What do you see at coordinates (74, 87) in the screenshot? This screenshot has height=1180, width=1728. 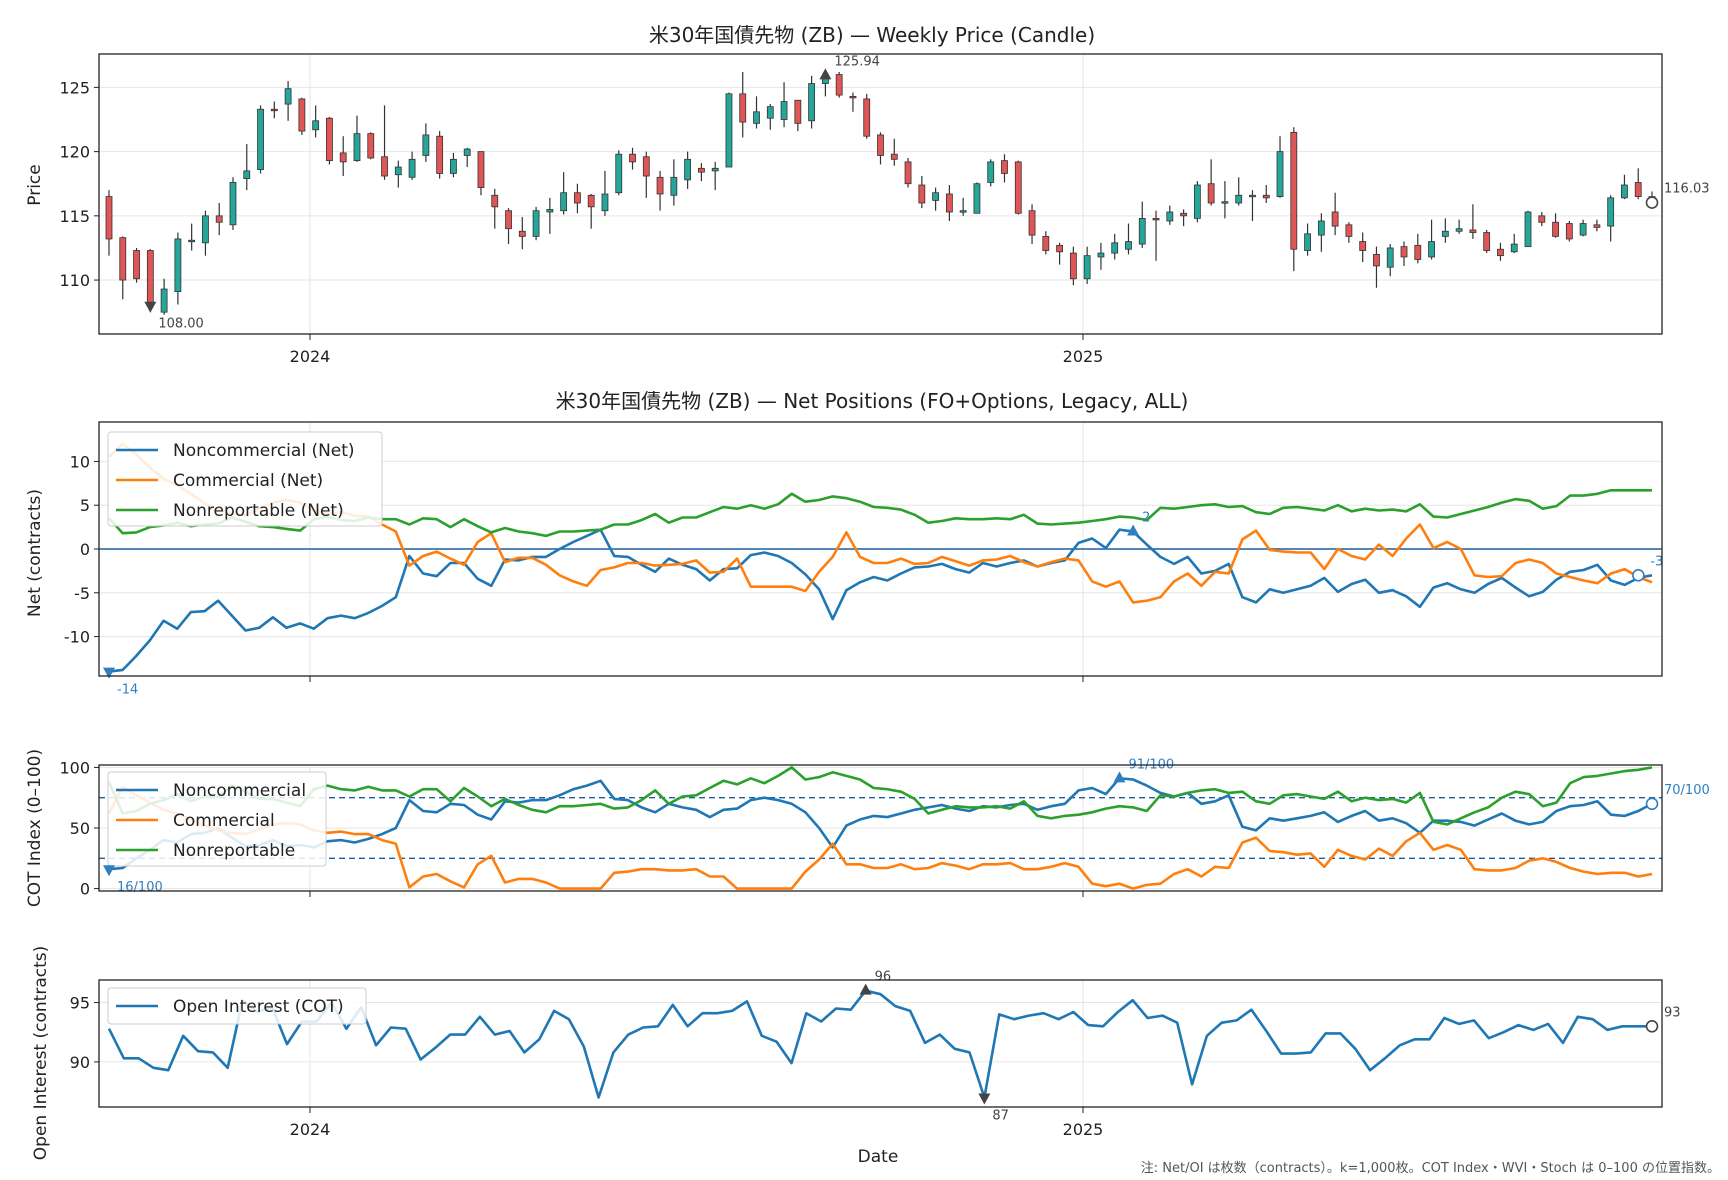 I see `y-tick-label: 125` at bounding box center [74, 87].